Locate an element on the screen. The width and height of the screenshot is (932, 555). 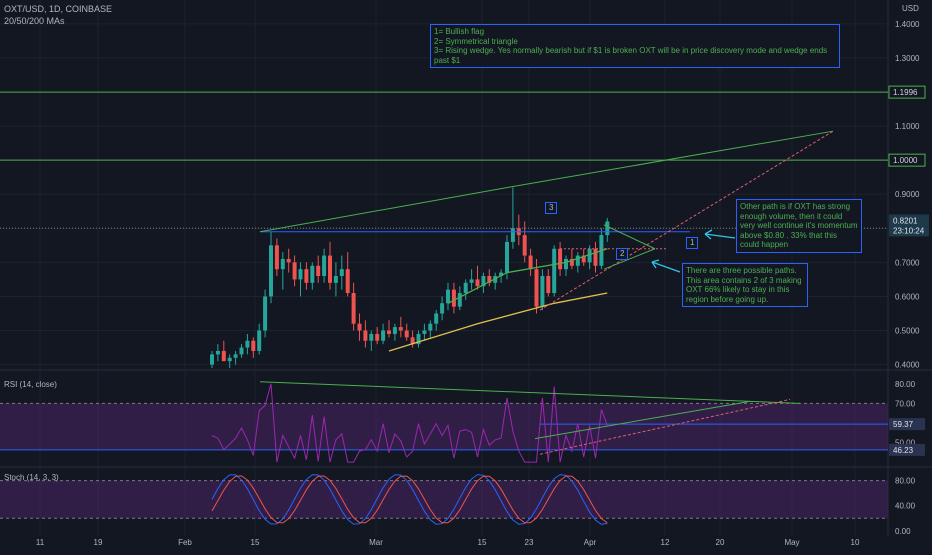
level-label: 1.1996 is located at coordinates (905, 92).